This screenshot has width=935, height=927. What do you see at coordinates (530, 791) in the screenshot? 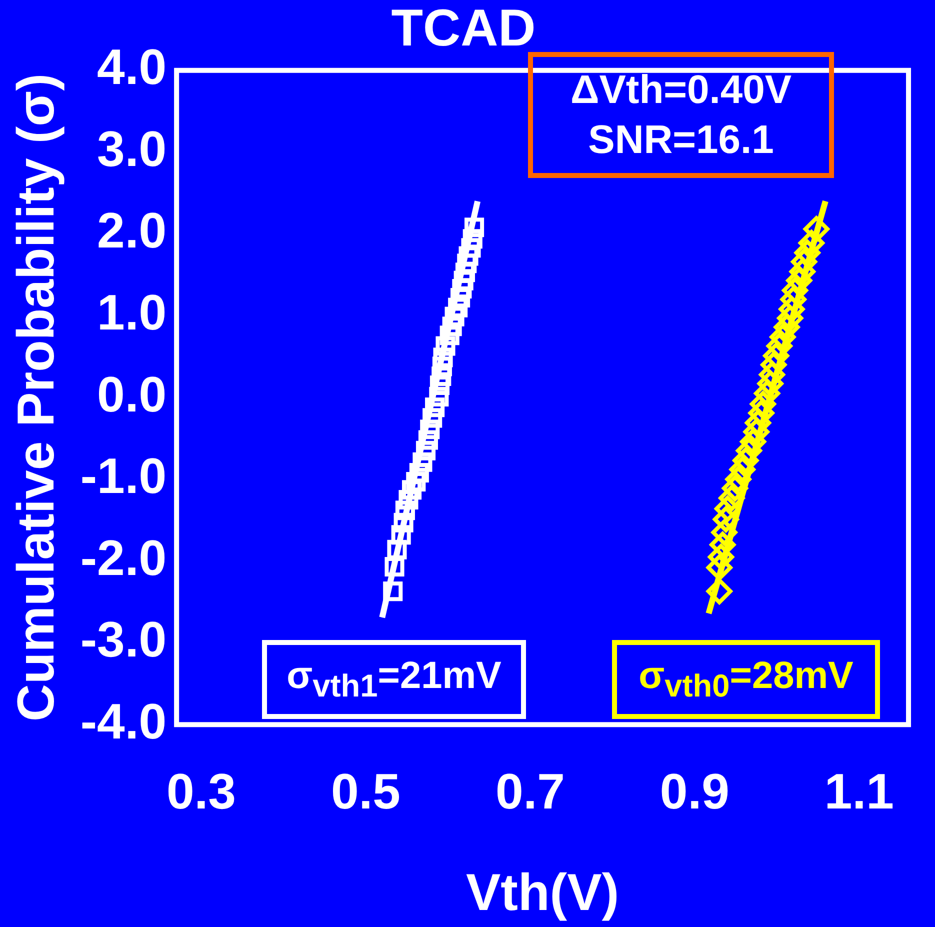
I see `x-tick-label: 0.7` at bounding box center [530, 791].